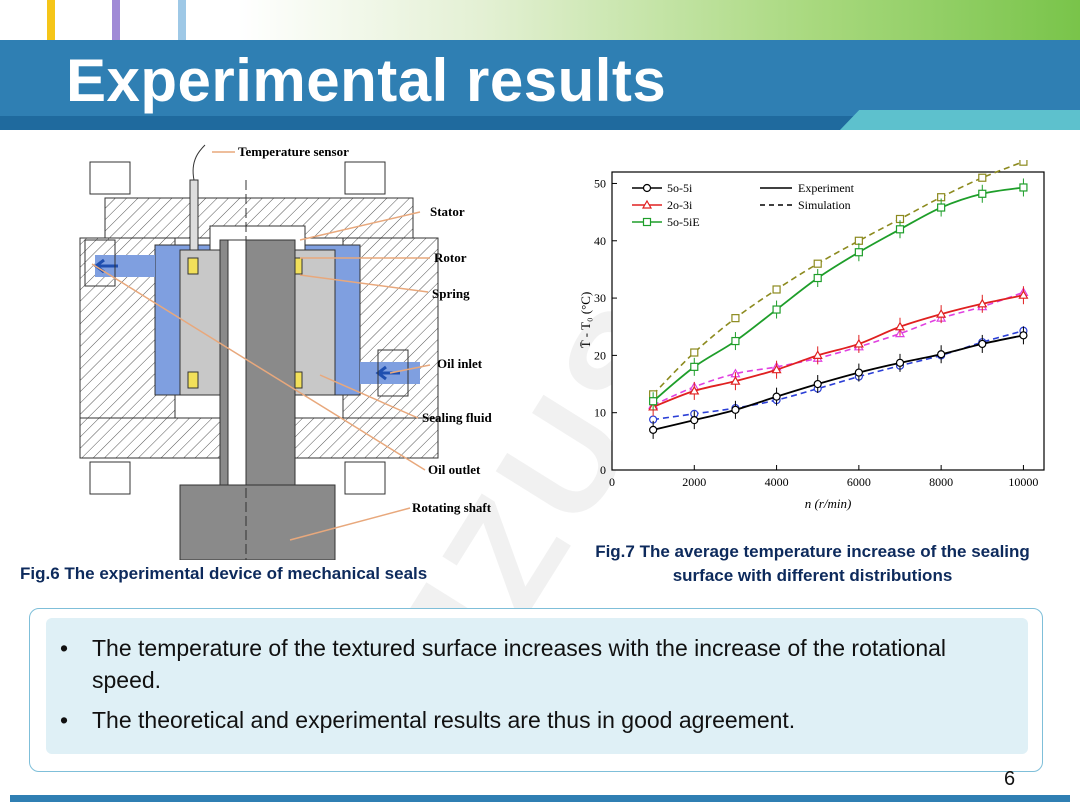 This screenshot has width=1080, height=810. I want to click on plot-frame, so click(828, 321).